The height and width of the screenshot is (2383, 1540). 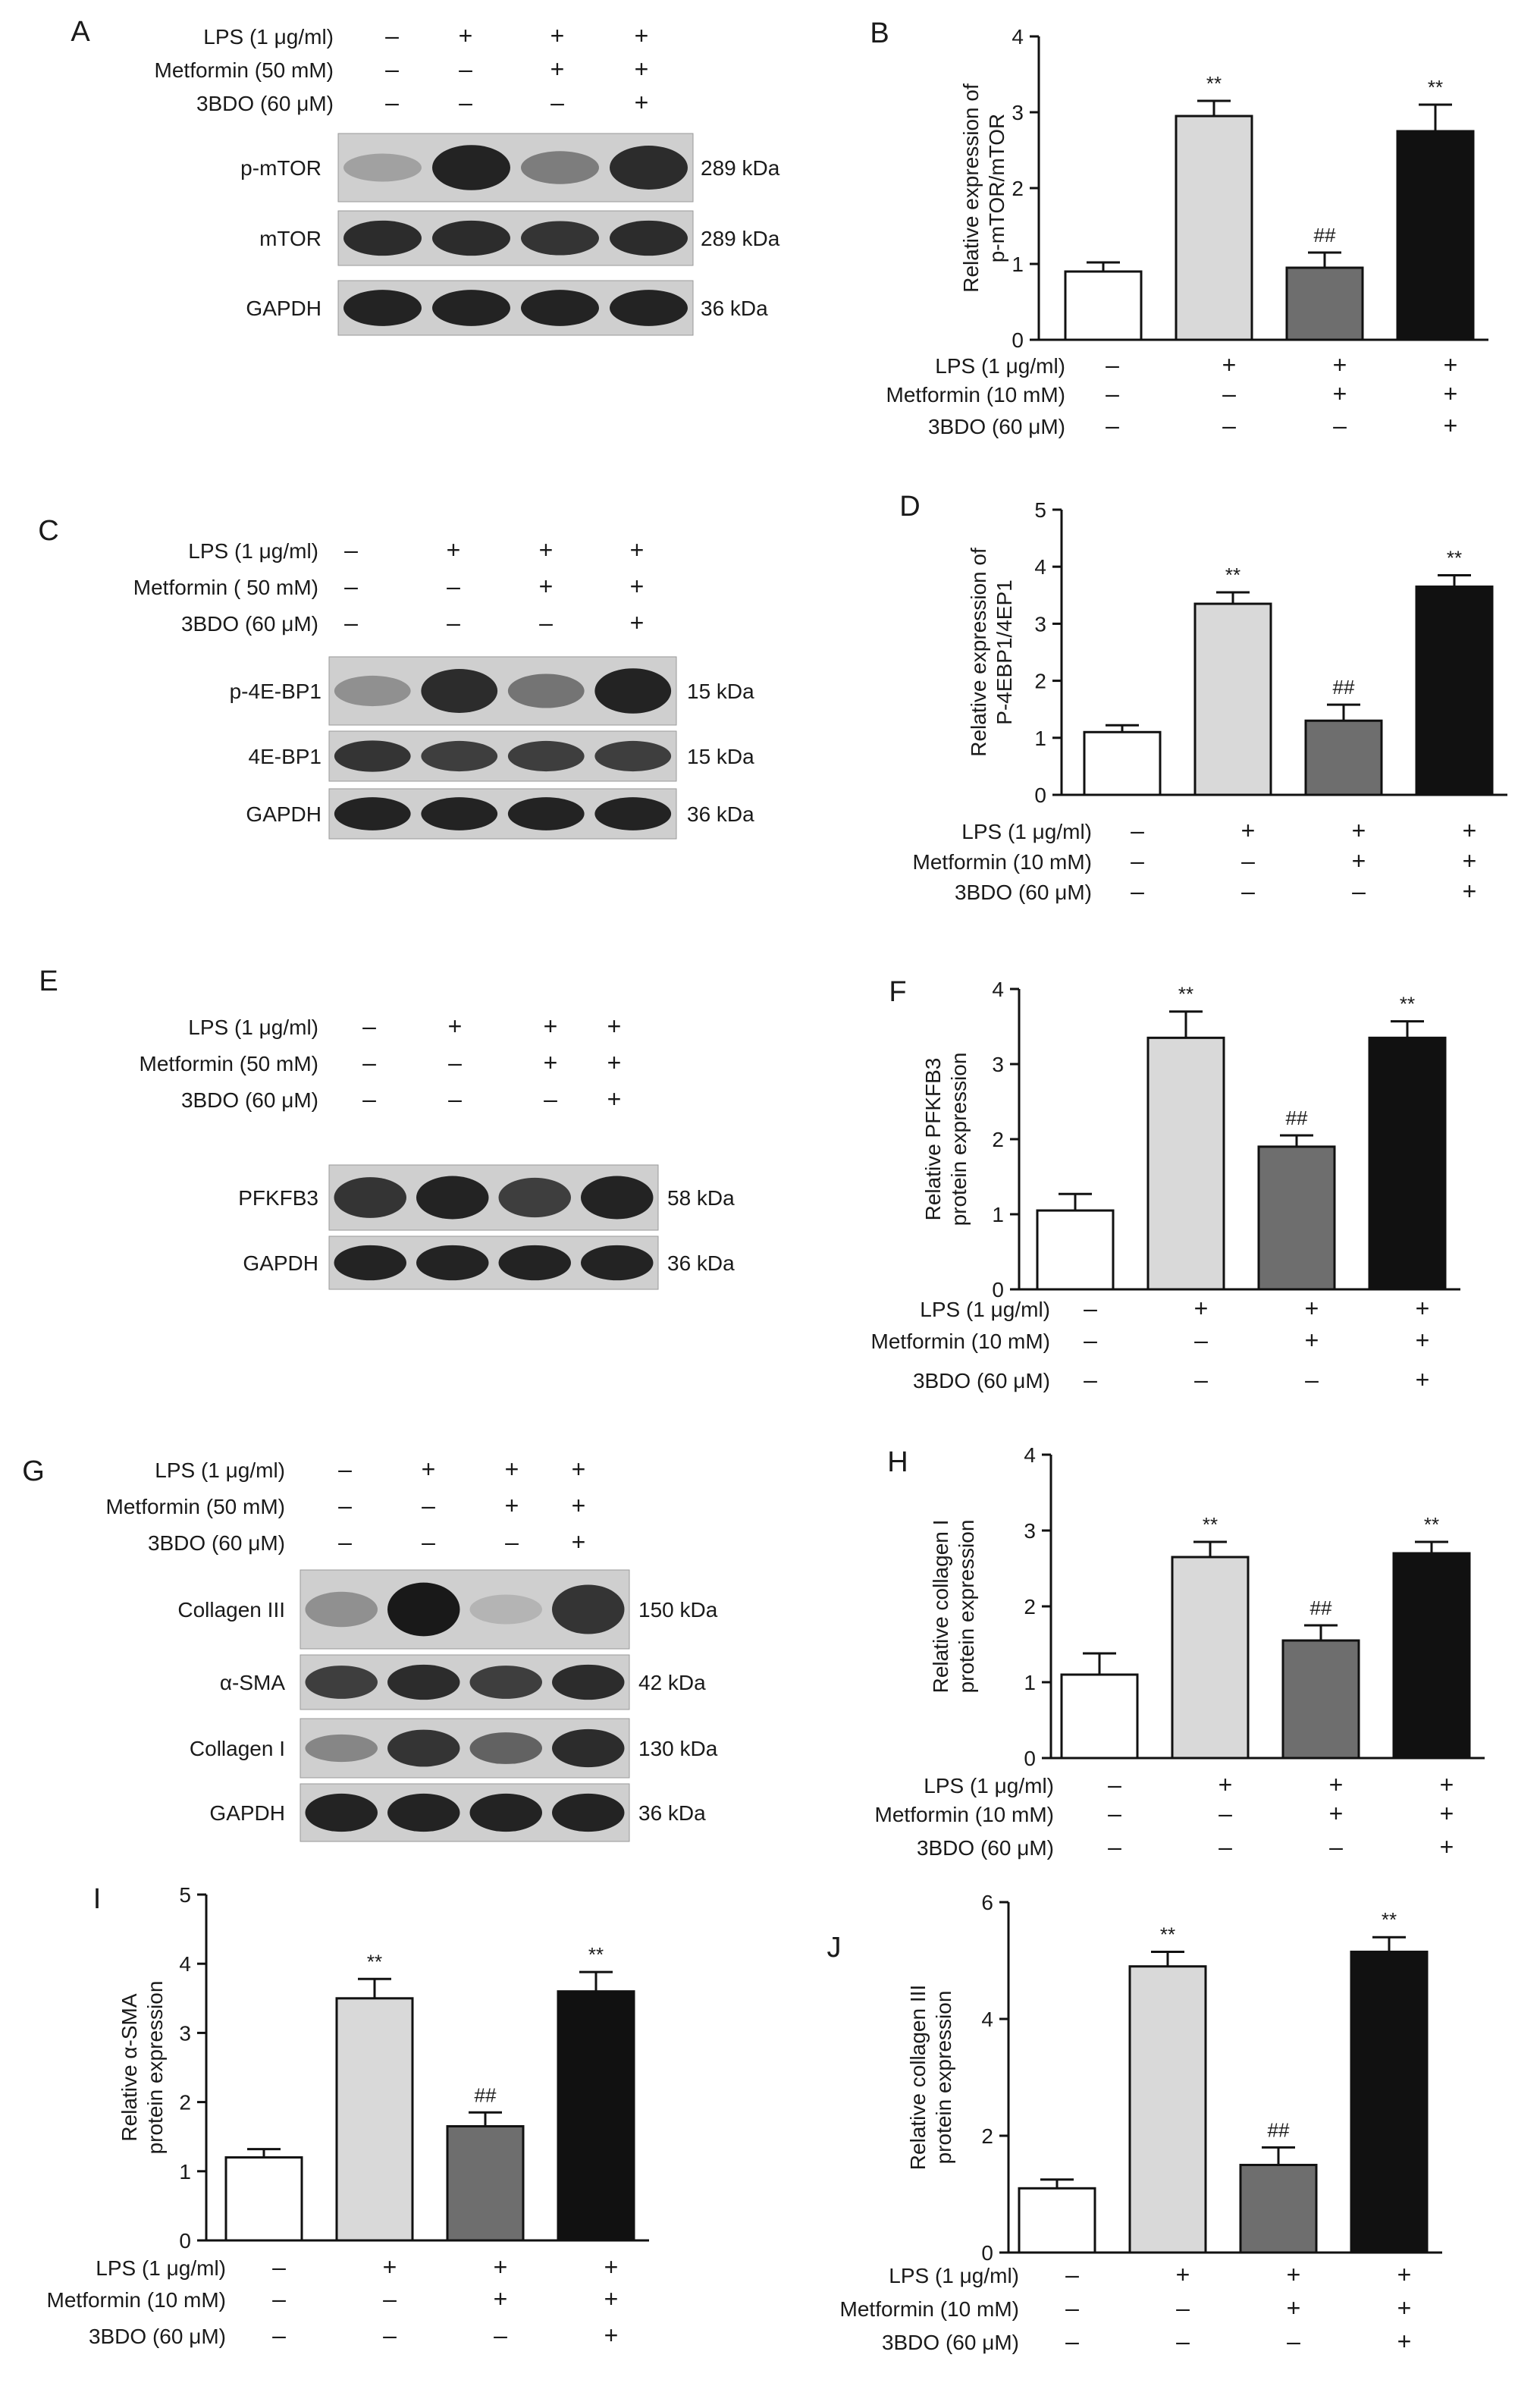 I want to click on y-tick-label: 4, so click(x=987, y=2019).